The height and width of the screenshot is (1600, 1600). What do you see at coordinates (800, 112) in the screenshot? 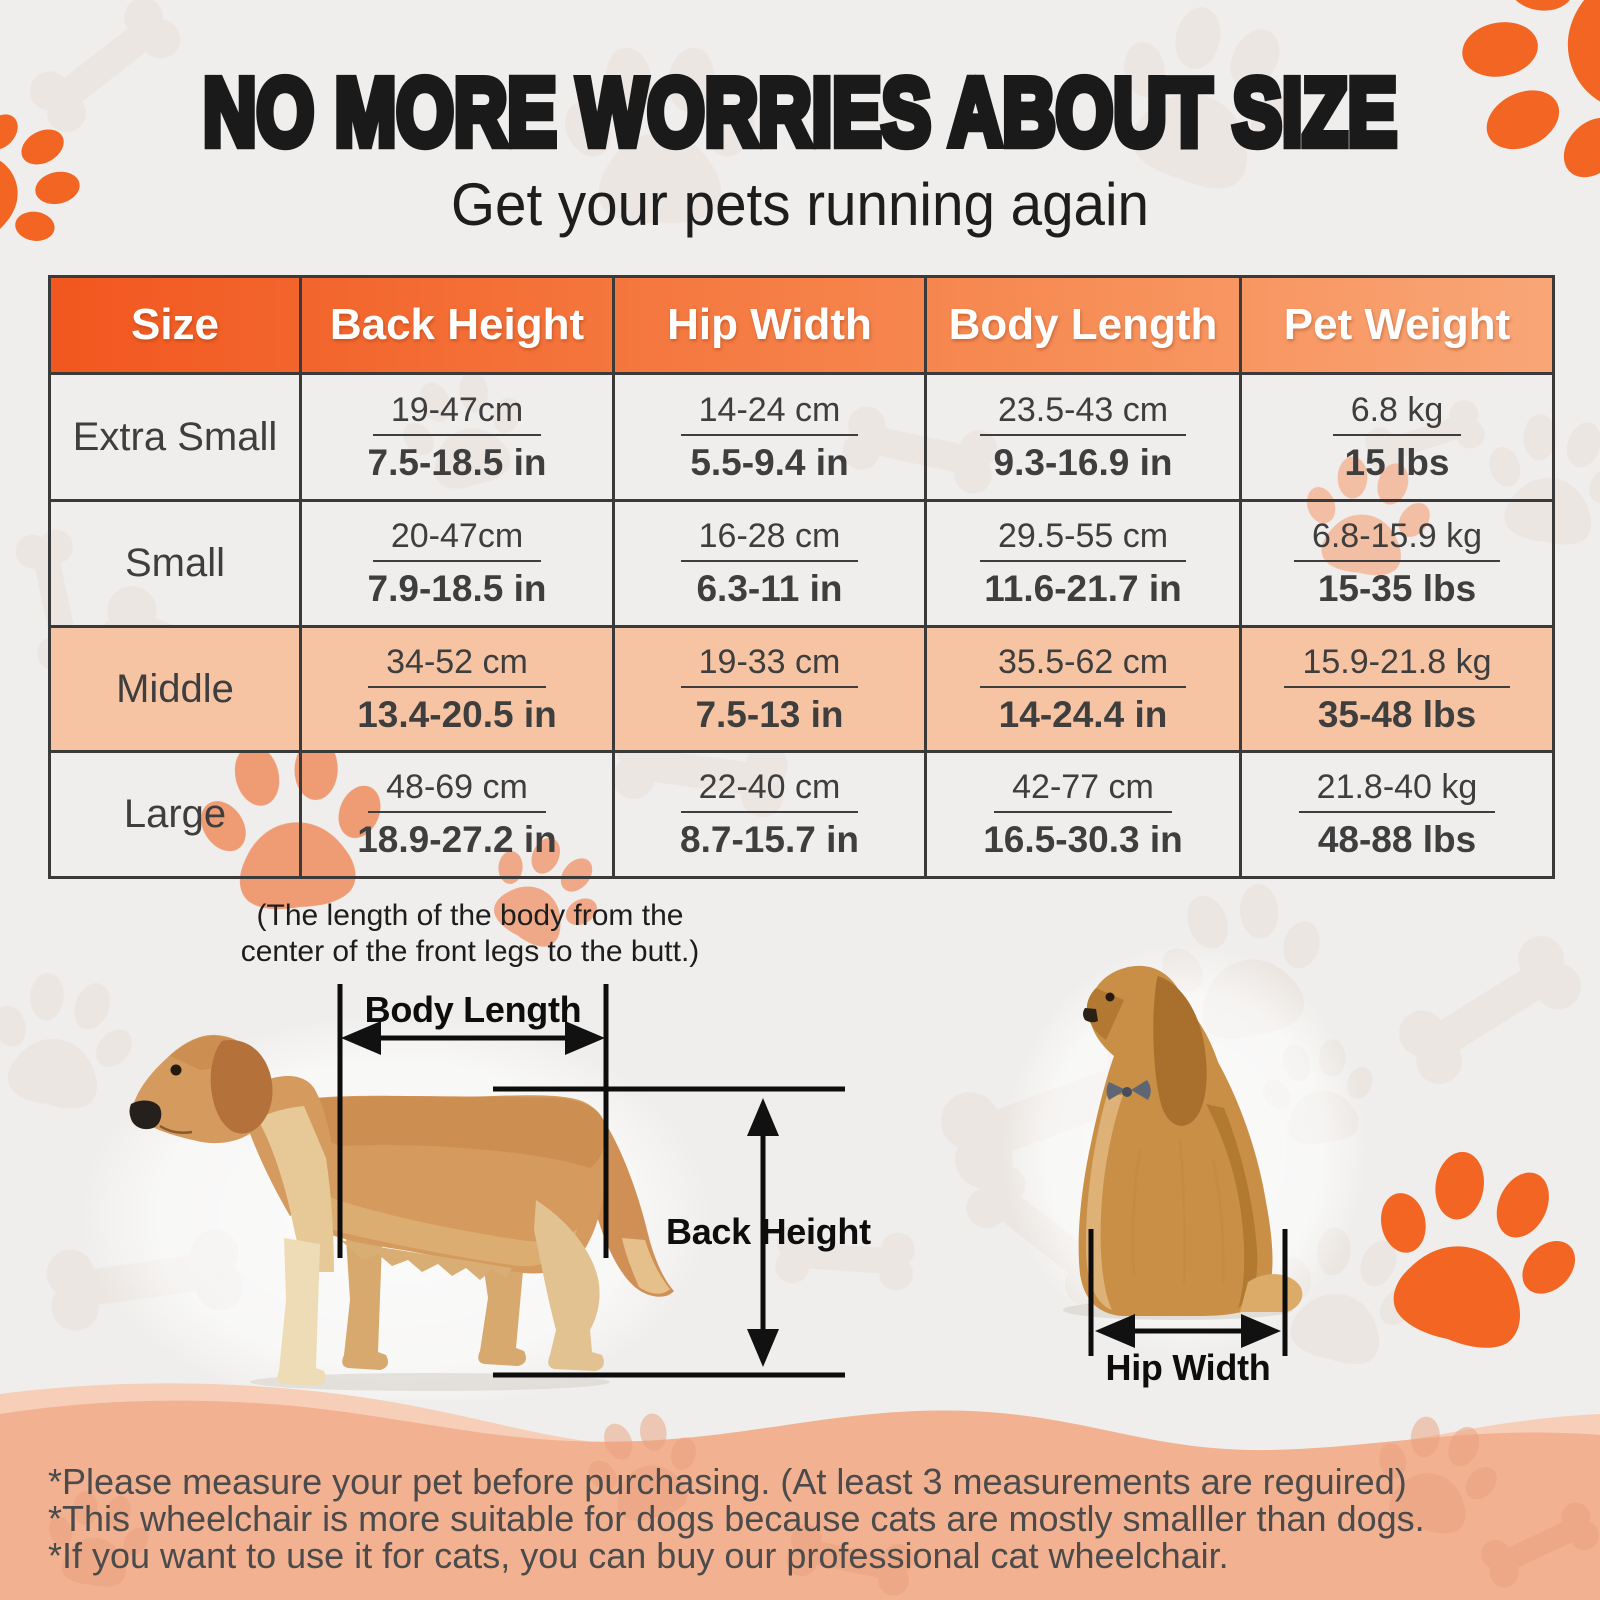
I see `svg-text: NO MORE WORRIES ABOUT SIZE` at bounding box center [800, 112].